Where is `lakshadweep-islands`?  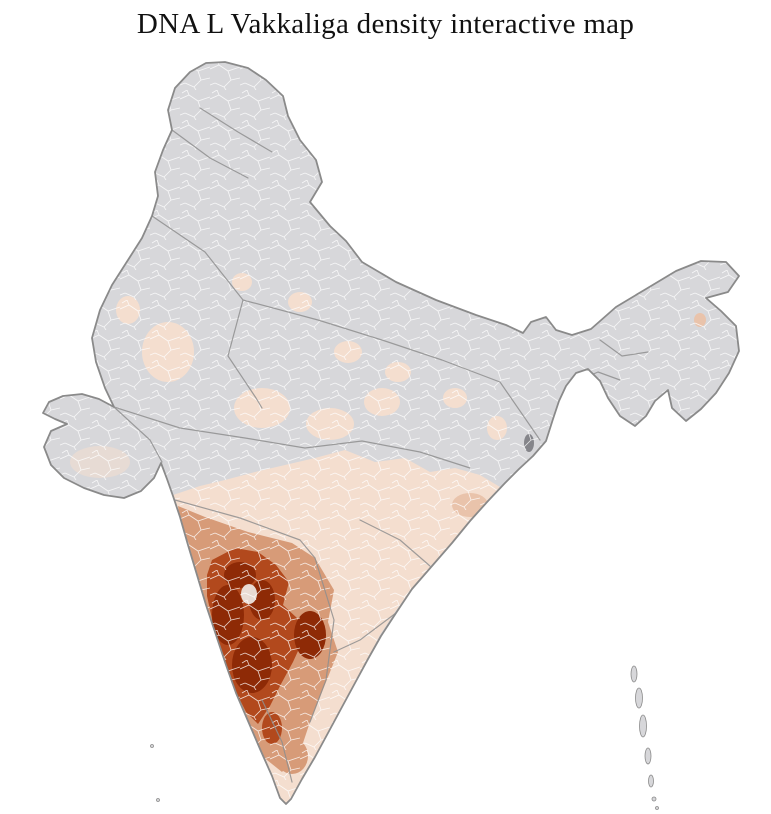
lakshadweep-islands is located at coordinates (155, 773).